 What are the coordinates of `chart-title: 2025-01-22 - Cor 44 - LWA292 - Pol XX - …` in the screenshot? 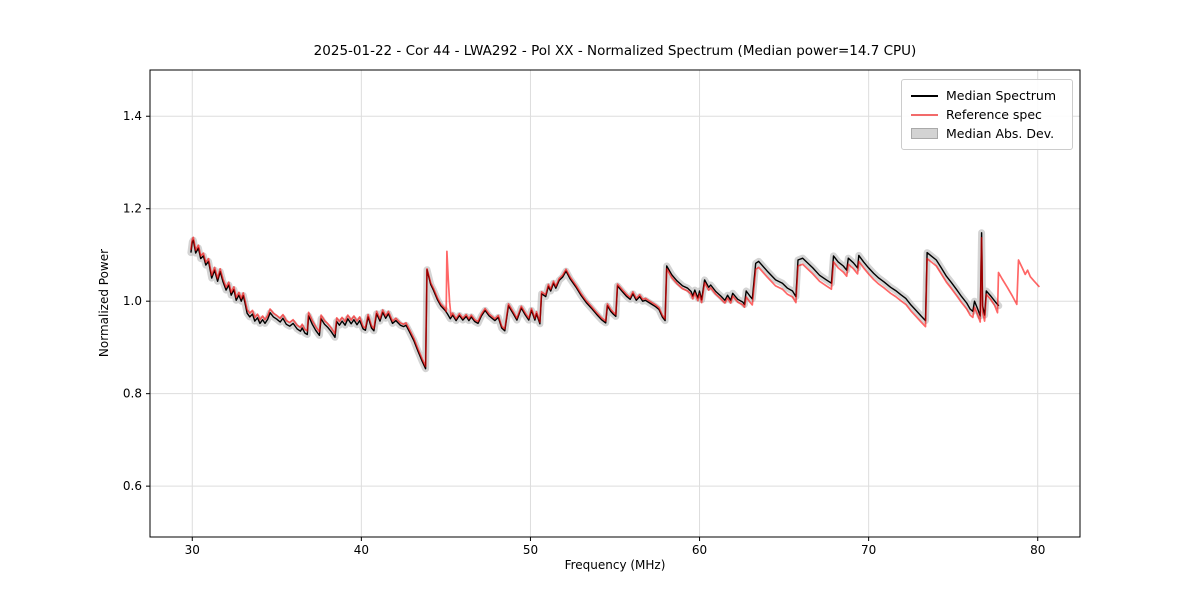 It's located at (615, 51).